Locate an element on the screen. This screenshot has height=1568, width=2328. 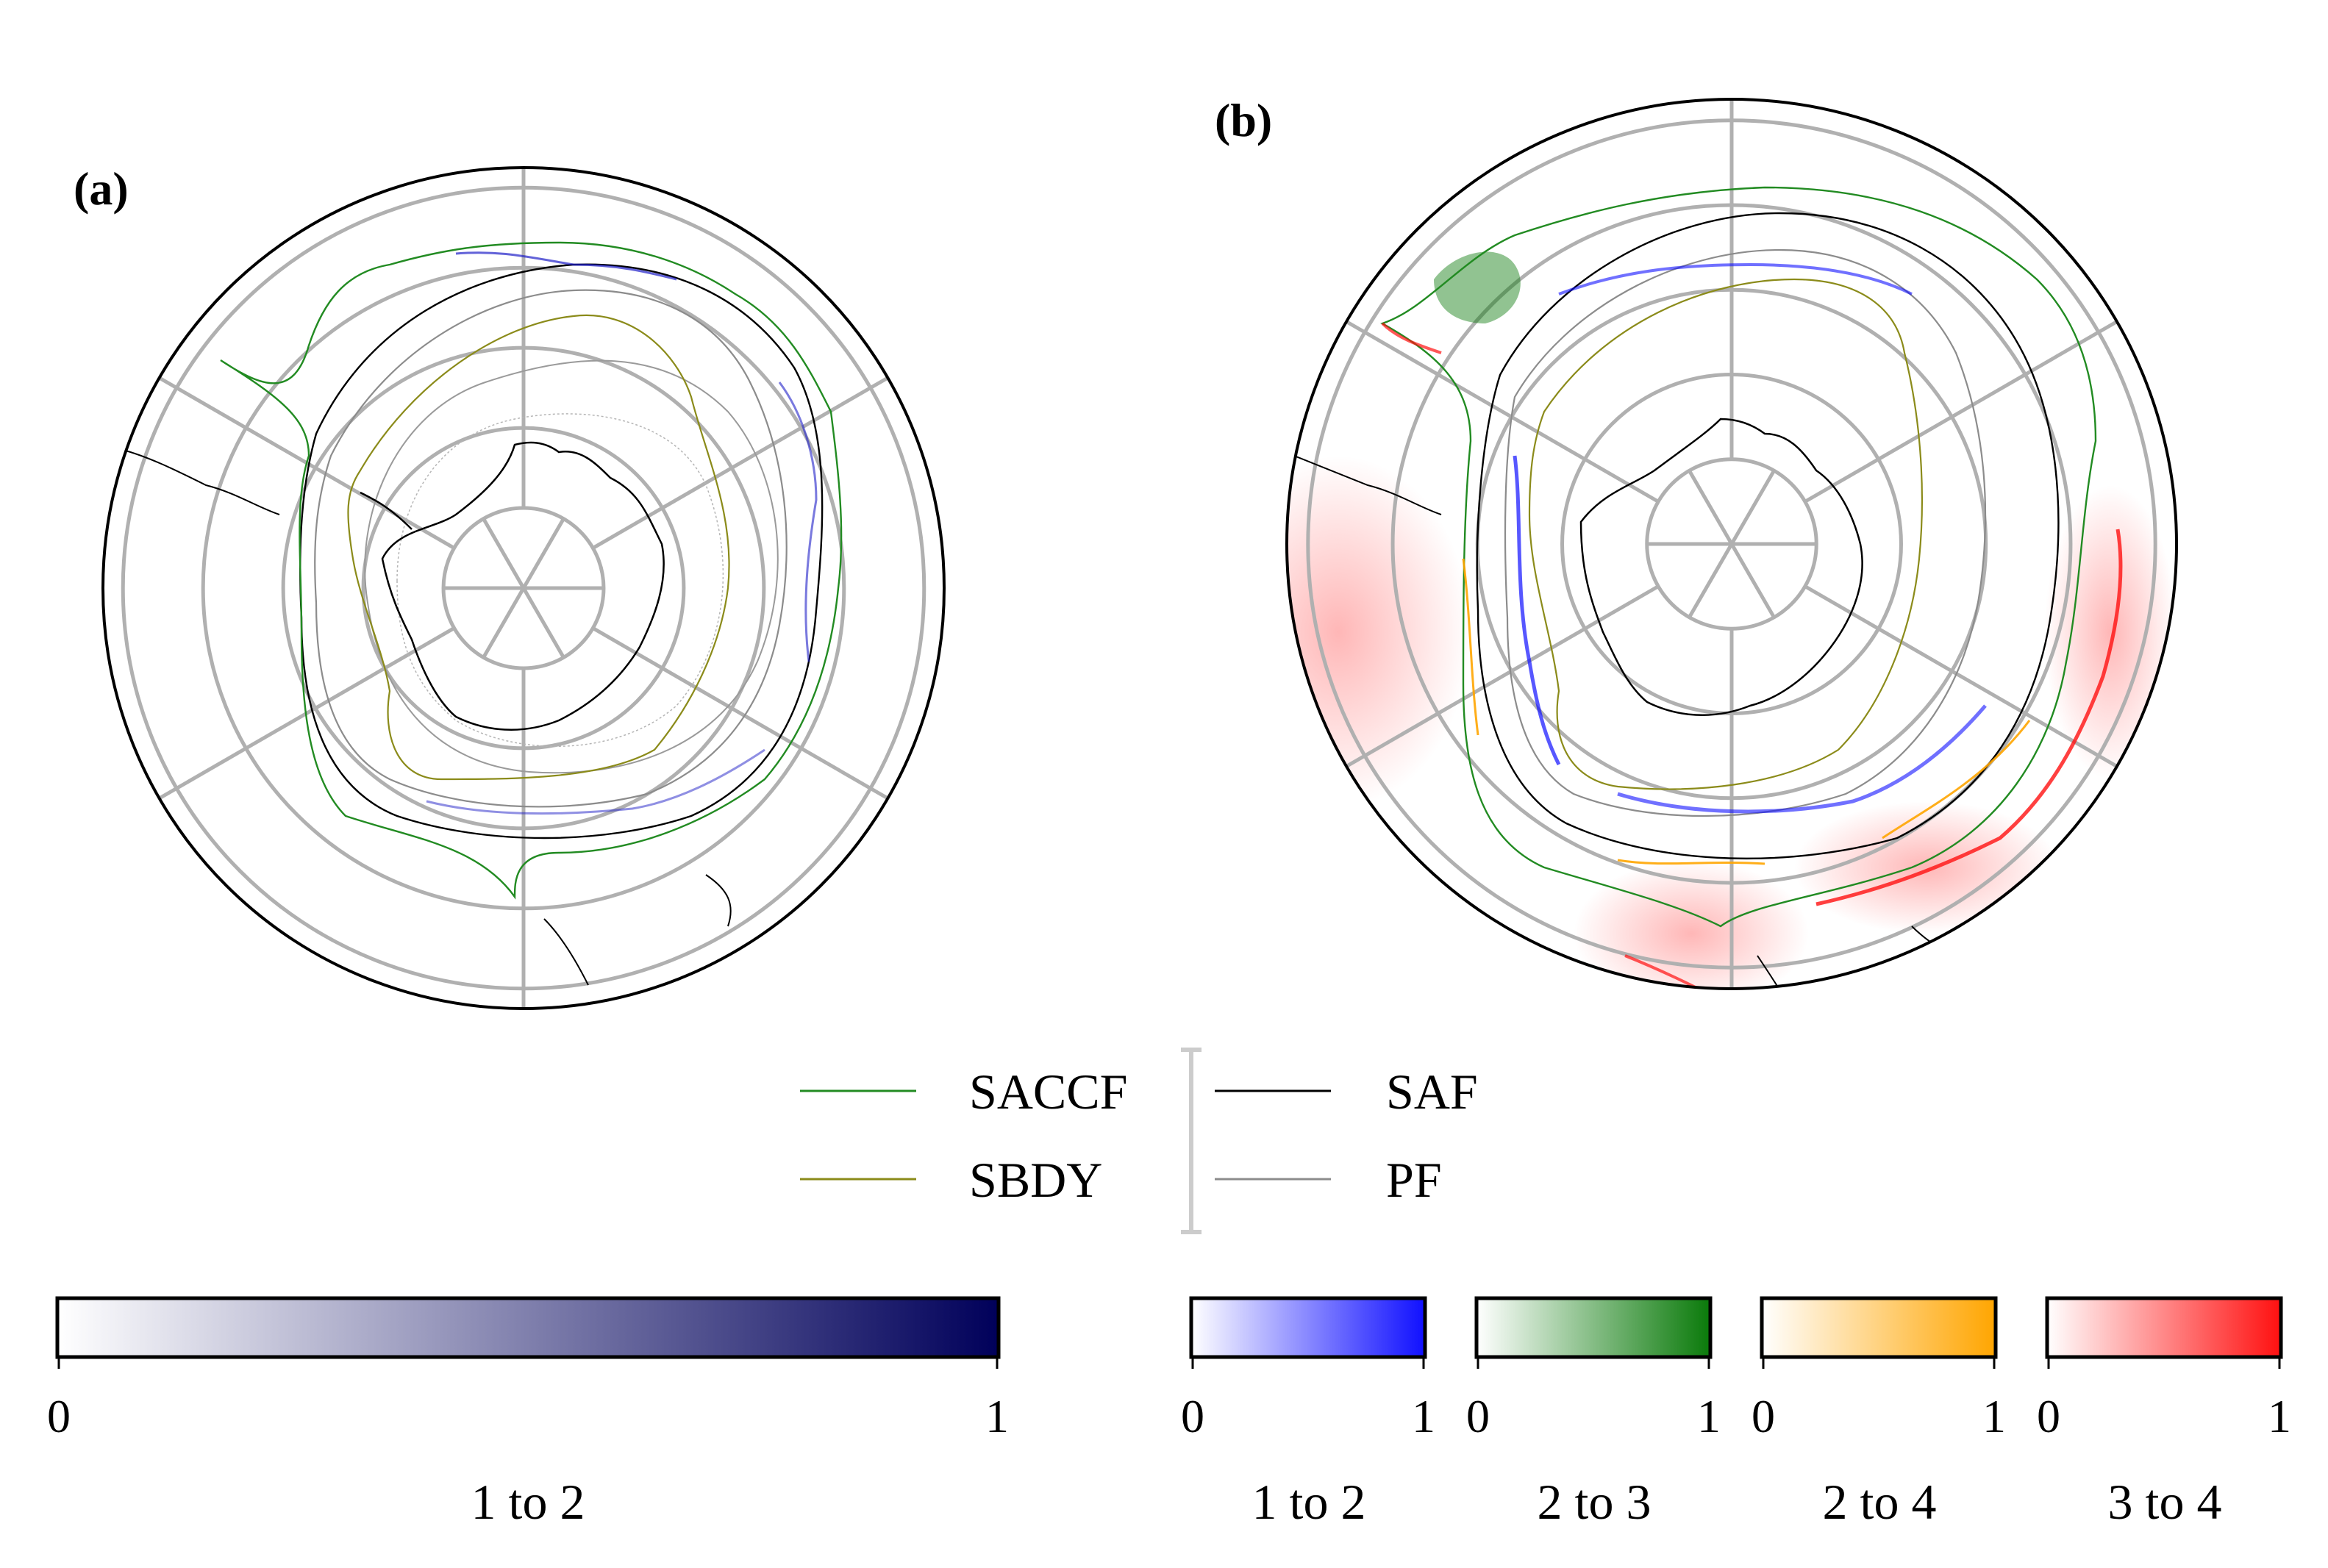
colorbar-b-4: 0 1 3 to 4 is located at coordinates (2164, 1413).